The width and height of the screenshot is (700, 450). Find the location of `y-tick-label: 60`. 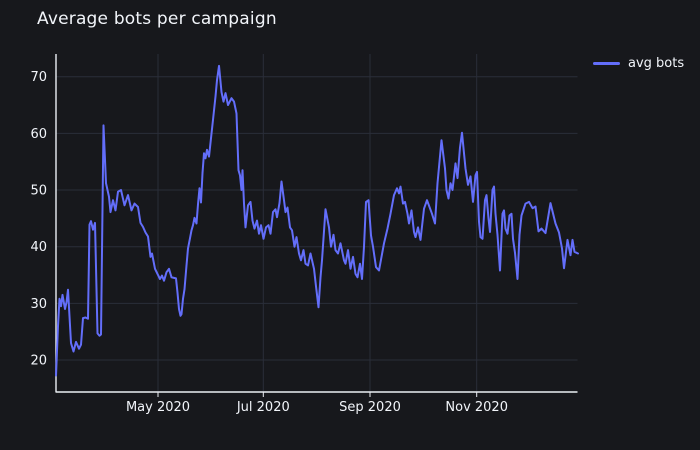

y-tick-label: 60 is located at coordinates (38, 134).